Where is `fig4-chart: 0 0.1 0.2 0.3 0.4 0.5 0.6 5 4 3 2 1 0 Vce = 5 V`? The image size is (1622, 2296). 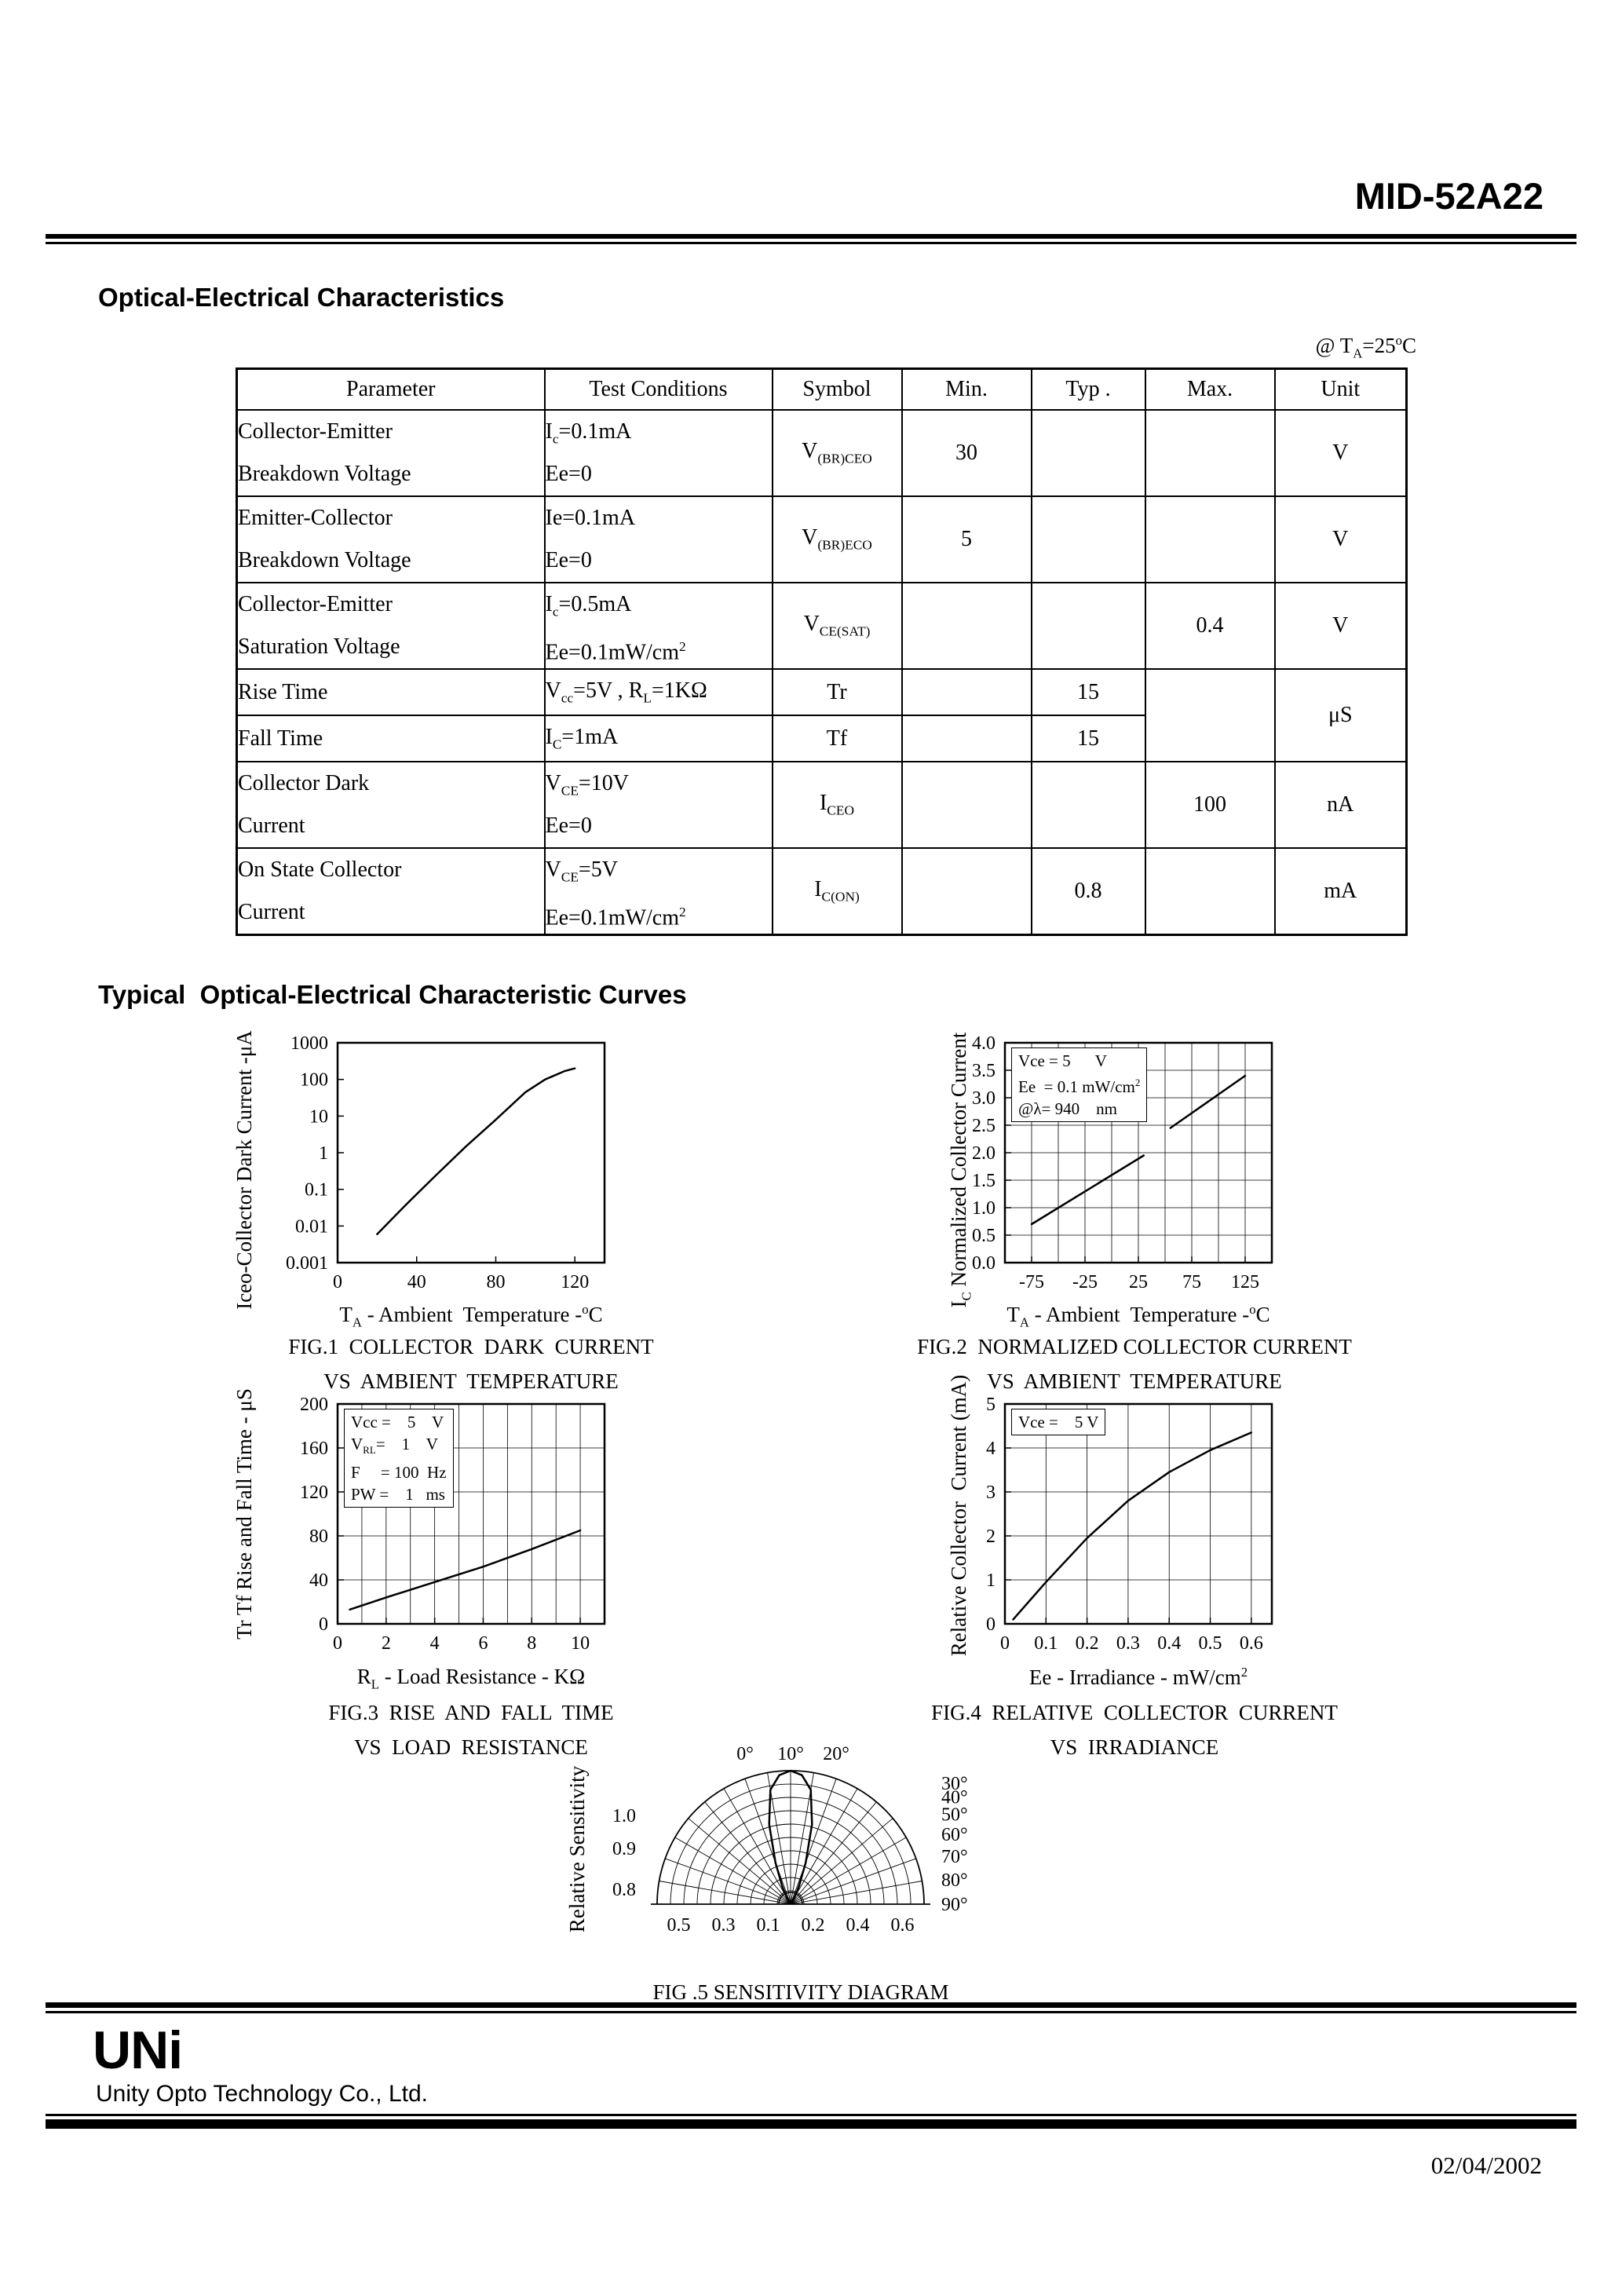 fig4-chart: 0 0.1 0.2 0.3 0.4 0.5 0.6 5 4 3 2 1 0 Vce = 5 V is located at coordinates (1110, 1531).